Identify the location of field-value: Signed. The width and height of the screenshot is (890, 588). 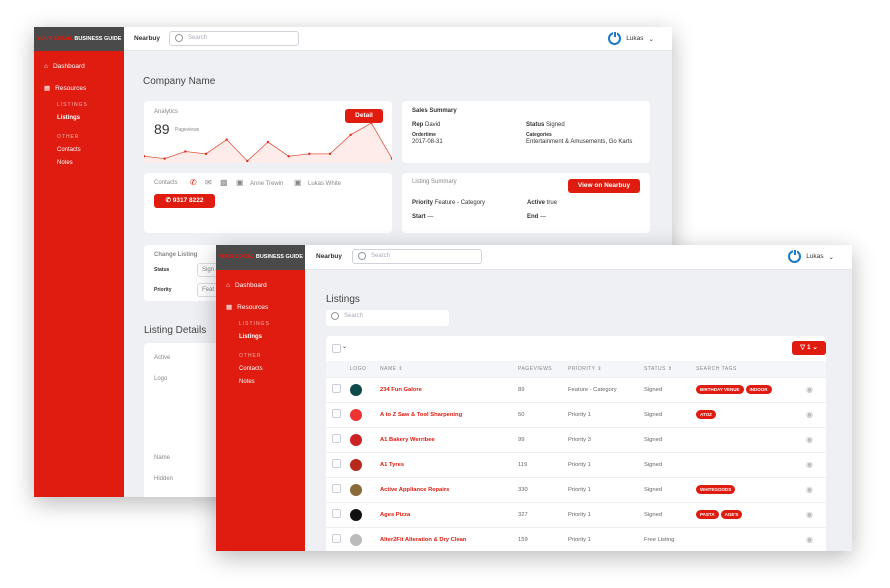
(555, 125).